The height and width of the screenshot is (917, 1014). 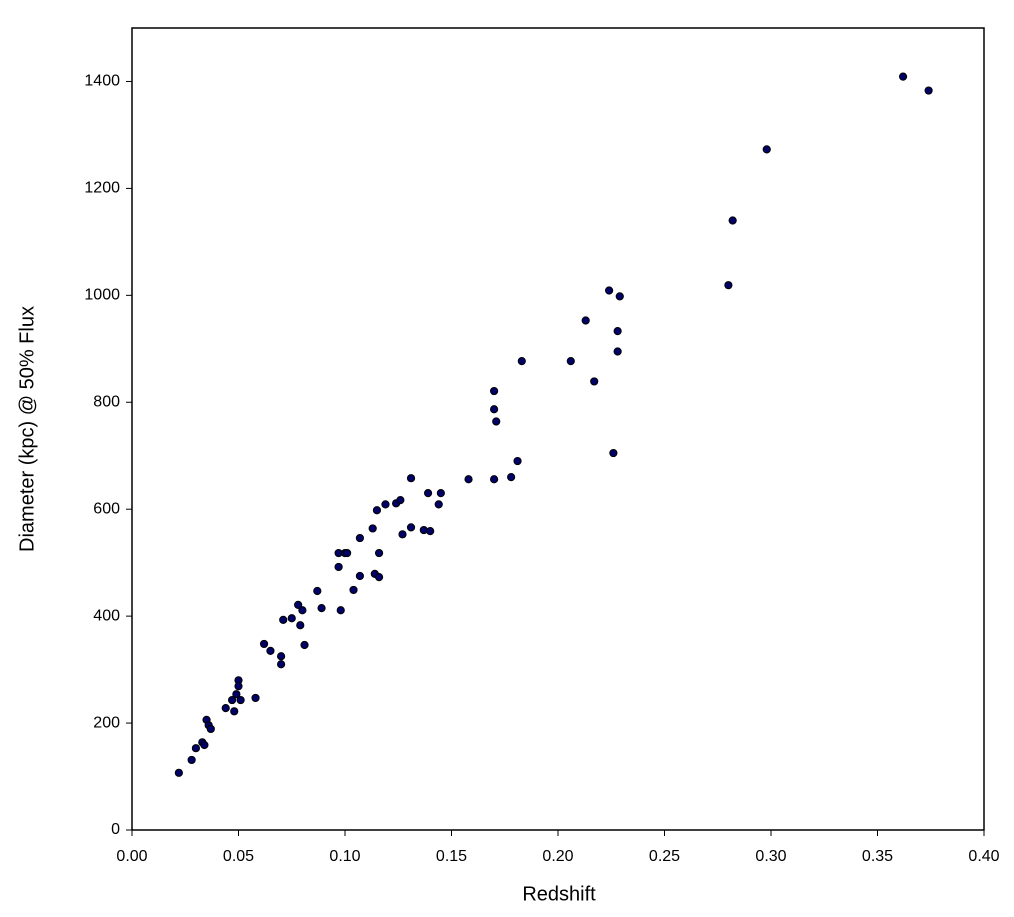 I want to click on x-tick-label: 0.05, so click(x=238, y=856).